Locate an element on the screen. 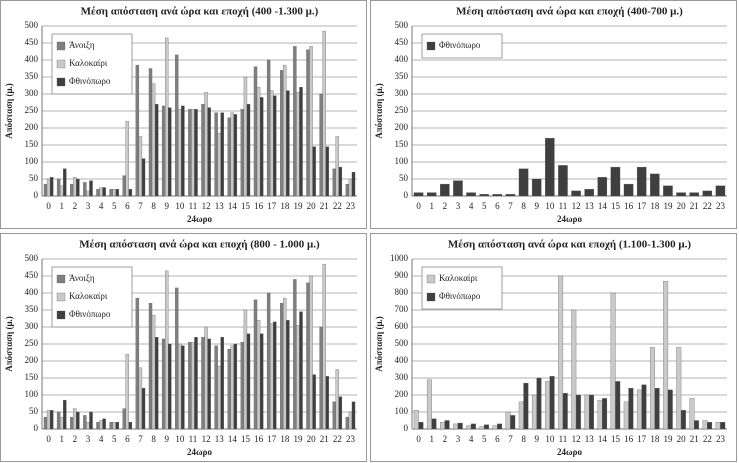 The image size is (739, 463). x-tick-label: 12 is located at coordinates (206, 439).